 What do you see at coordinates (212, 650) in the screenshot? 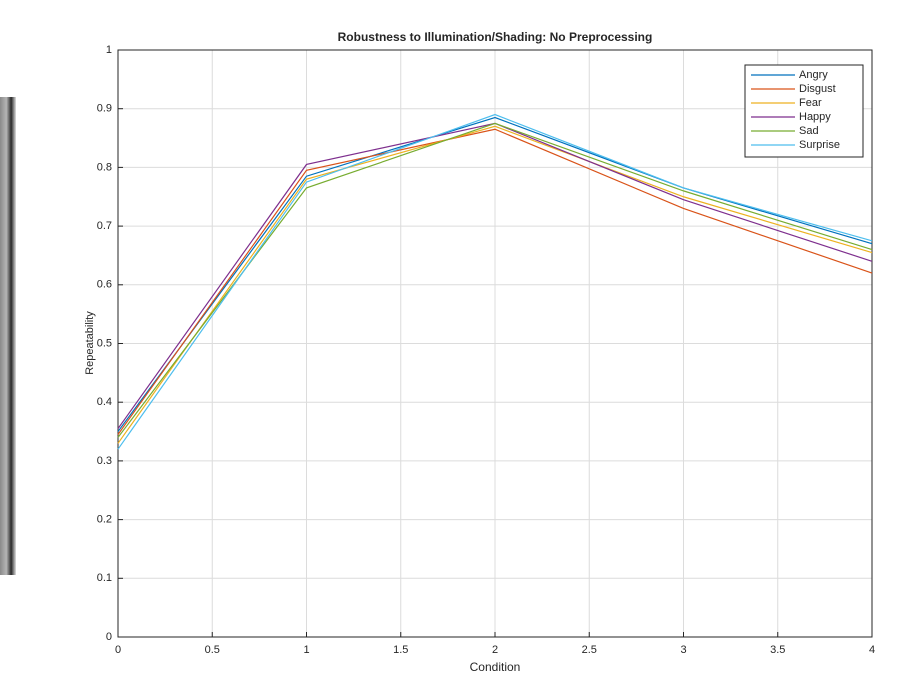
I see `x-tick-label: 0.5` at bounding box center [212, 650].